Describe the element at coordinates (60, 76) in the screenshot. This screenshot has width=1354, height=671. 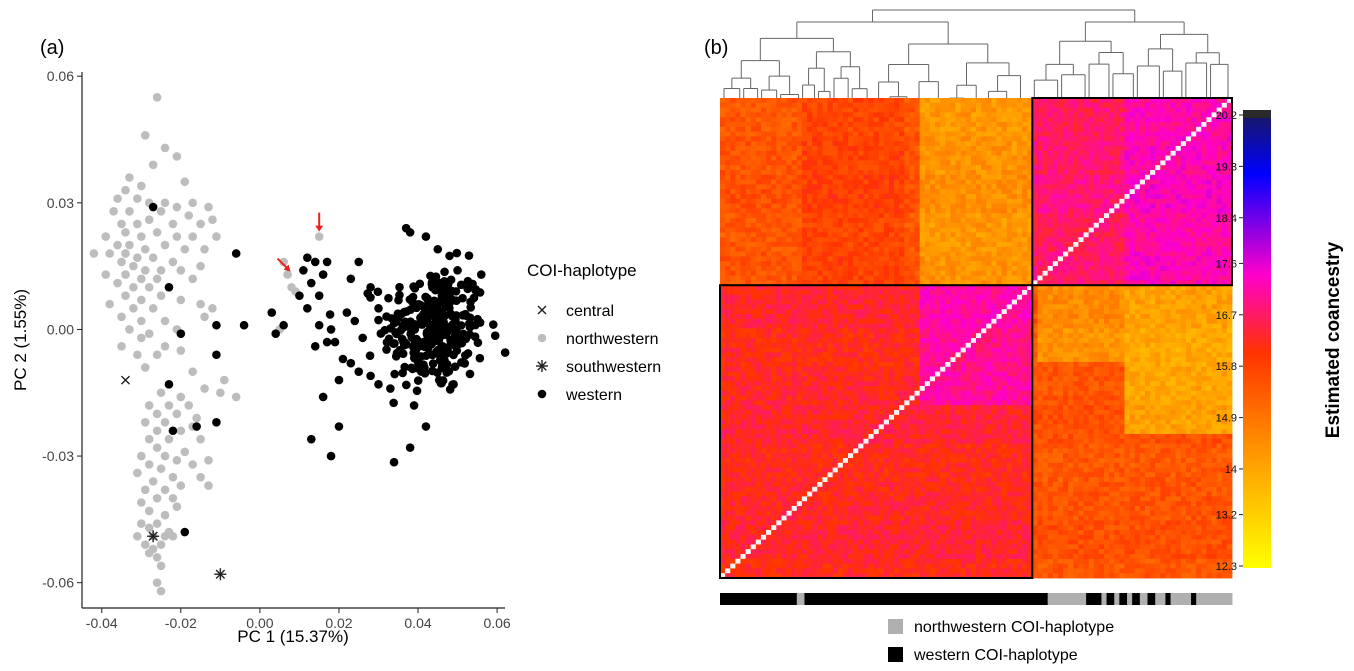
I see `y-tick-label: 0.06` at that location.